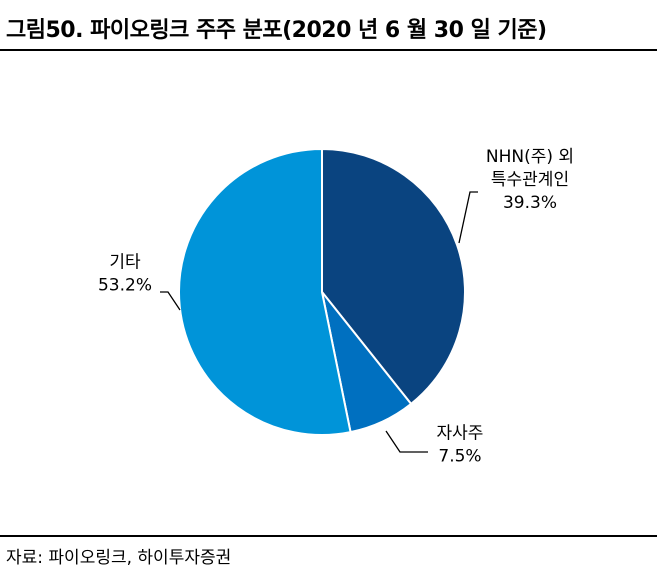 The image size is (657, 573). I want to click on slice-value-label-2: 7.5%, so click(459, 457).